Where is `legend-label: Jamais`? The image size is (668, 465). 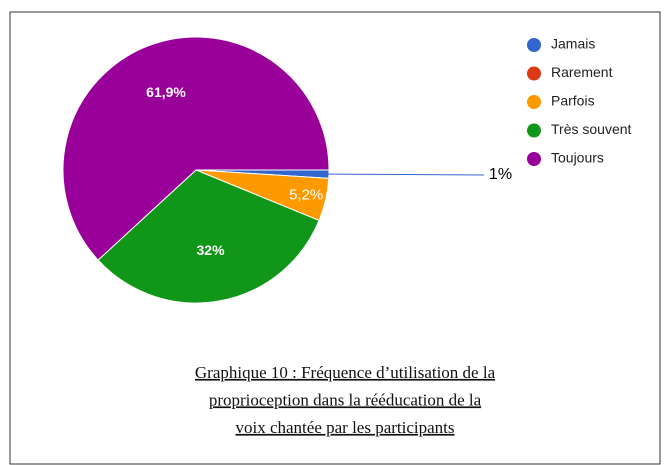 legend-label: Jamais is located at coordinates (573, 44).